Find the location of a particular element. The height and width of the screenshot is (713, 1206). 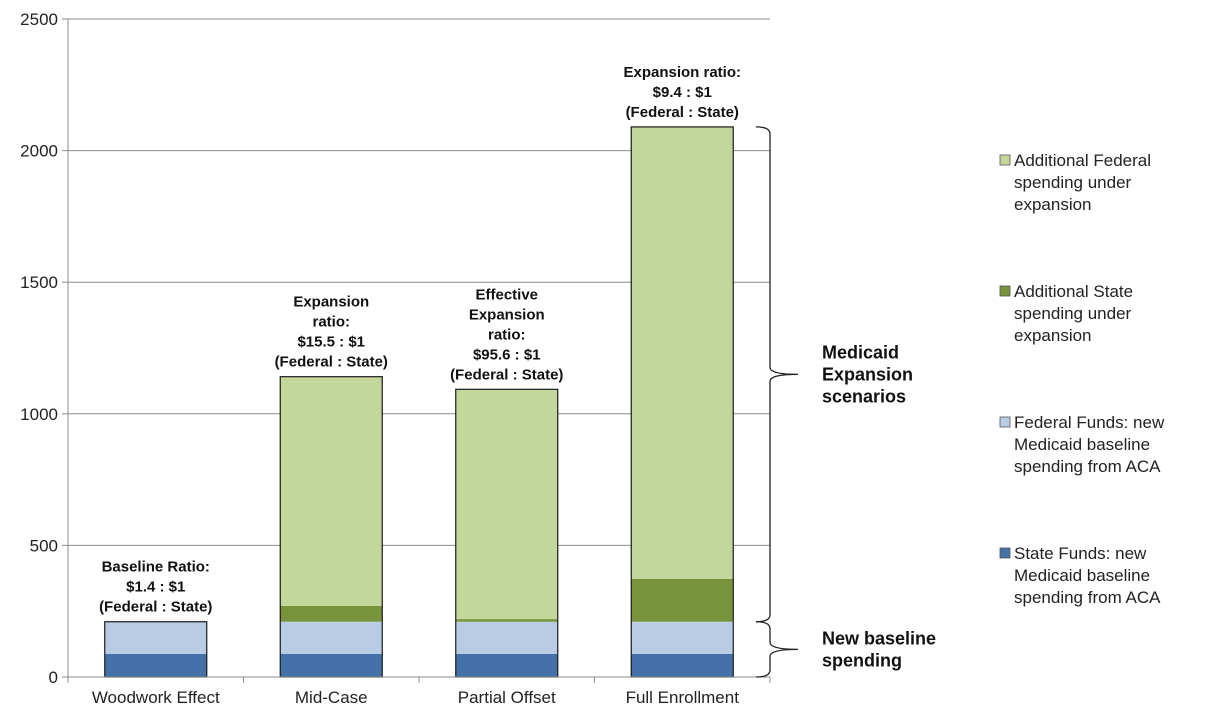

y-tick-label: 1500 is located at coordinates (39, 282).